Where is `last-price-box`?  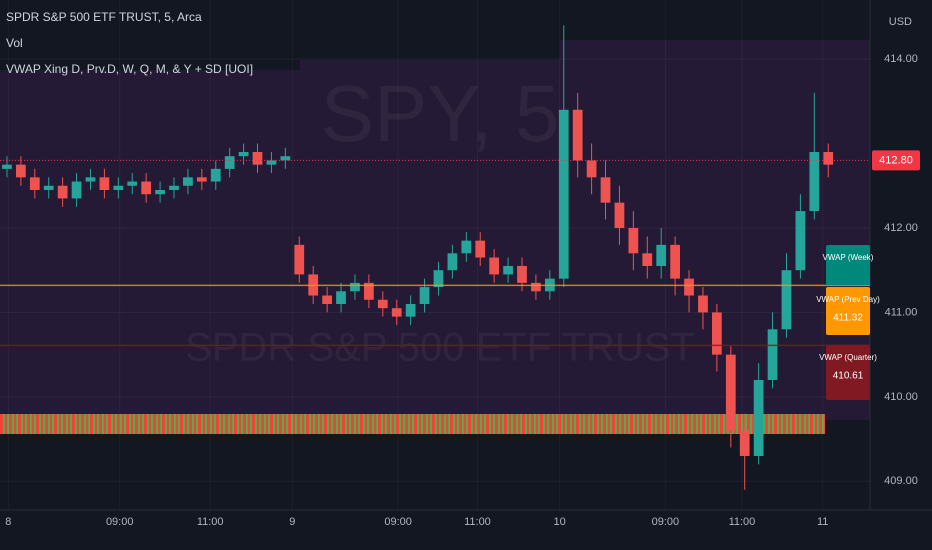
last-price-box is located at coordinates (896, 160).